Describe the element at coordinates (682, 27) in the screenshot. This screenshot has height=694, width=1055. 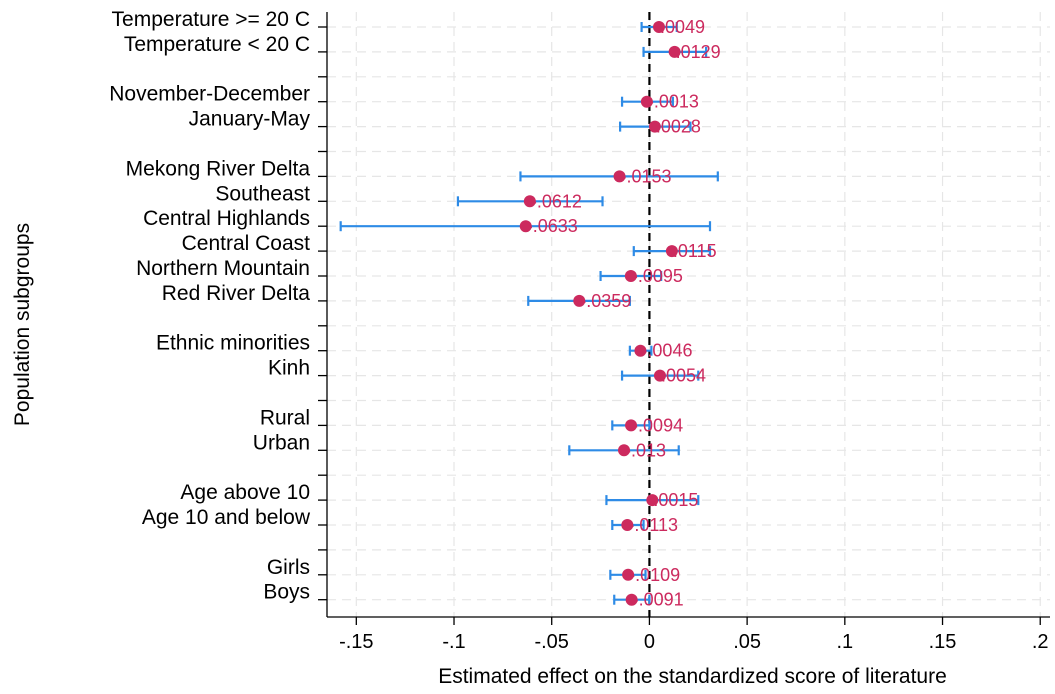
I see `estimate-value-label: .0049` at that location.